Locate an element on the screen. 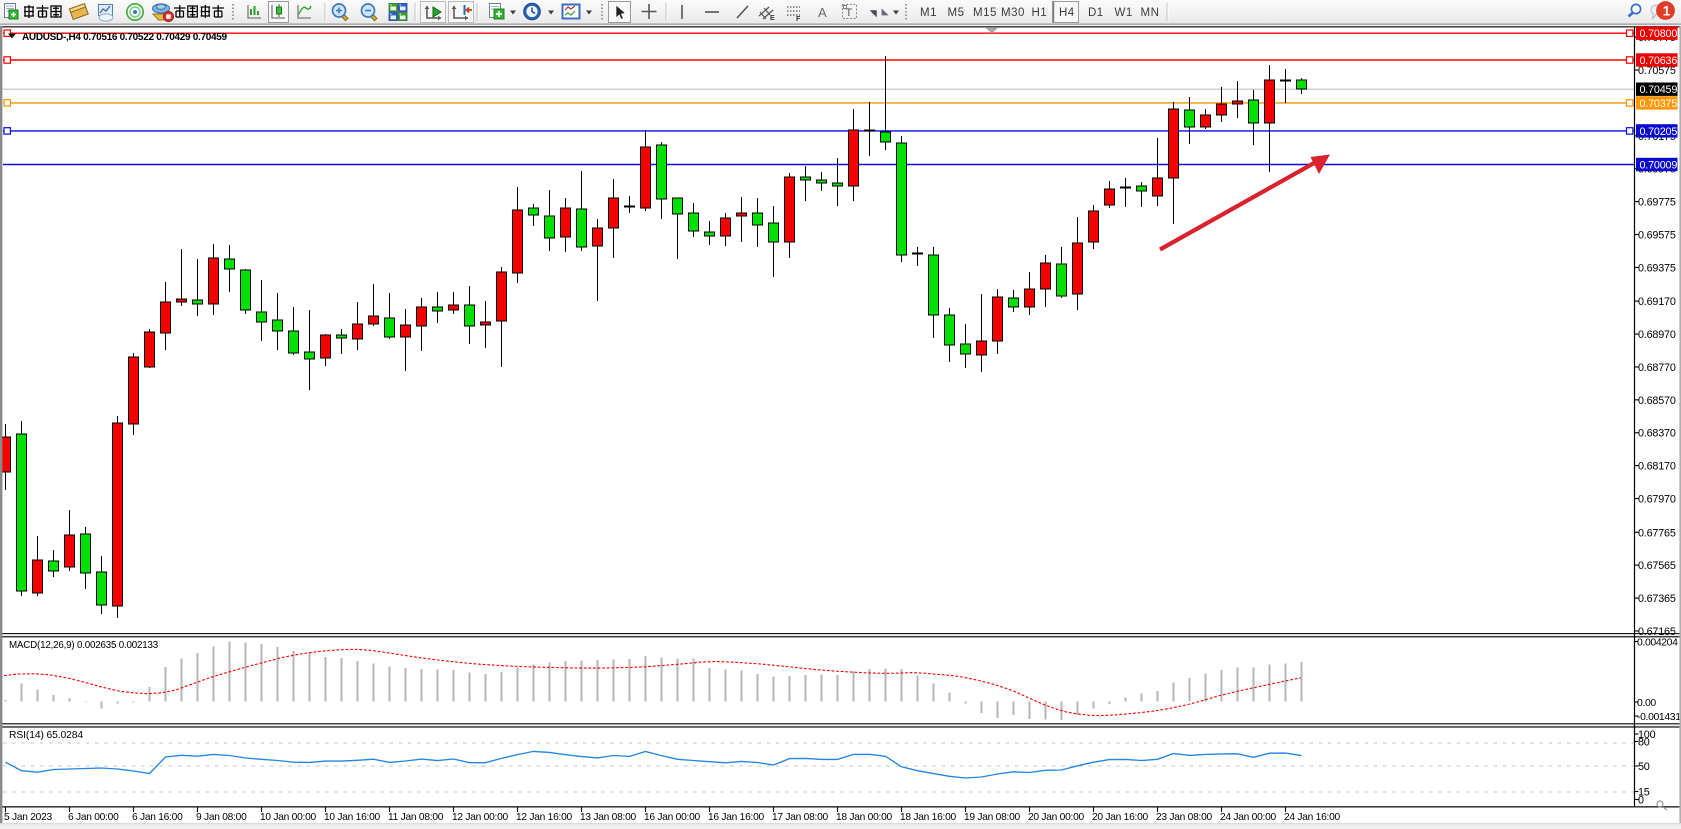 The width and height of the screenshot is (1681, 829). svg-text: E is located at coordinates (772, 18).